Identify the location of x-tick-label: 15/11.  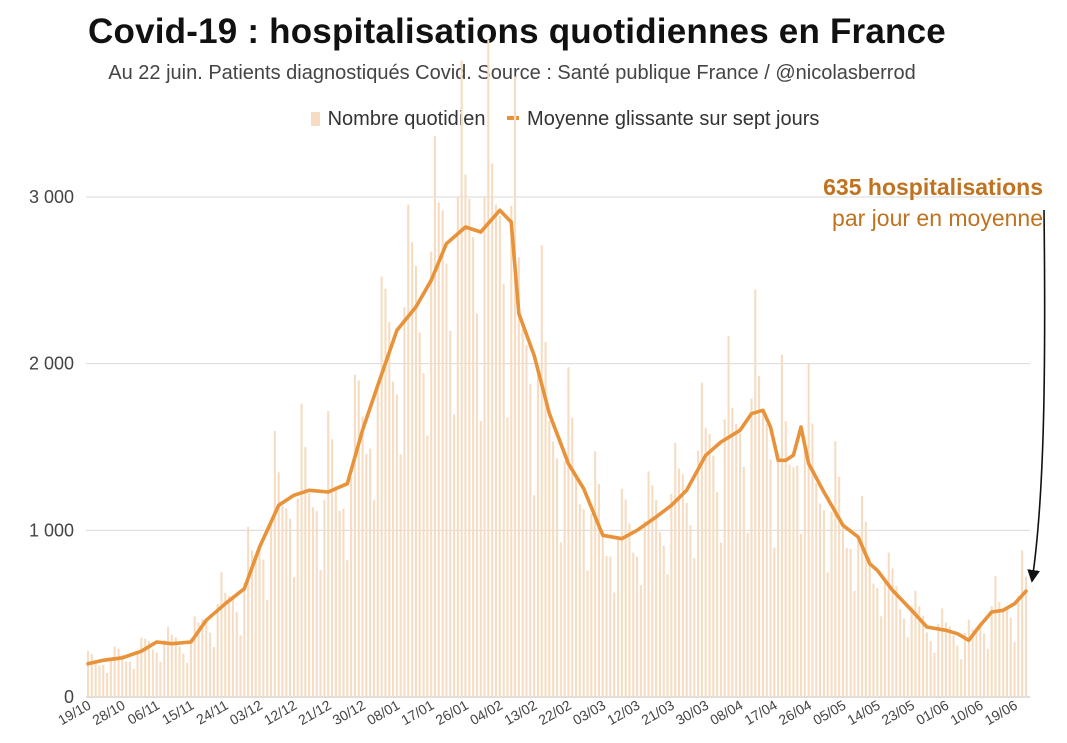
(178, 712).